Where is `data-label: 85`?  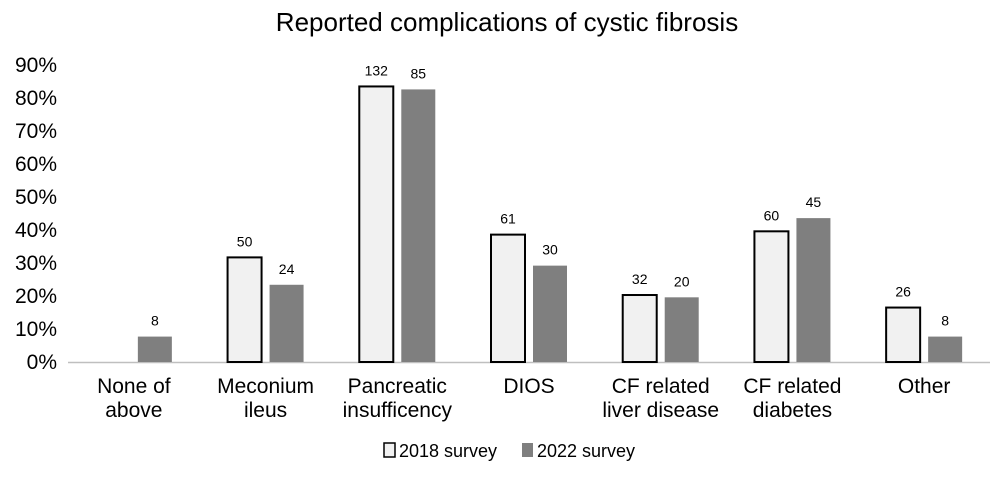
data-label: 85 is located at coordinates (418, 73).